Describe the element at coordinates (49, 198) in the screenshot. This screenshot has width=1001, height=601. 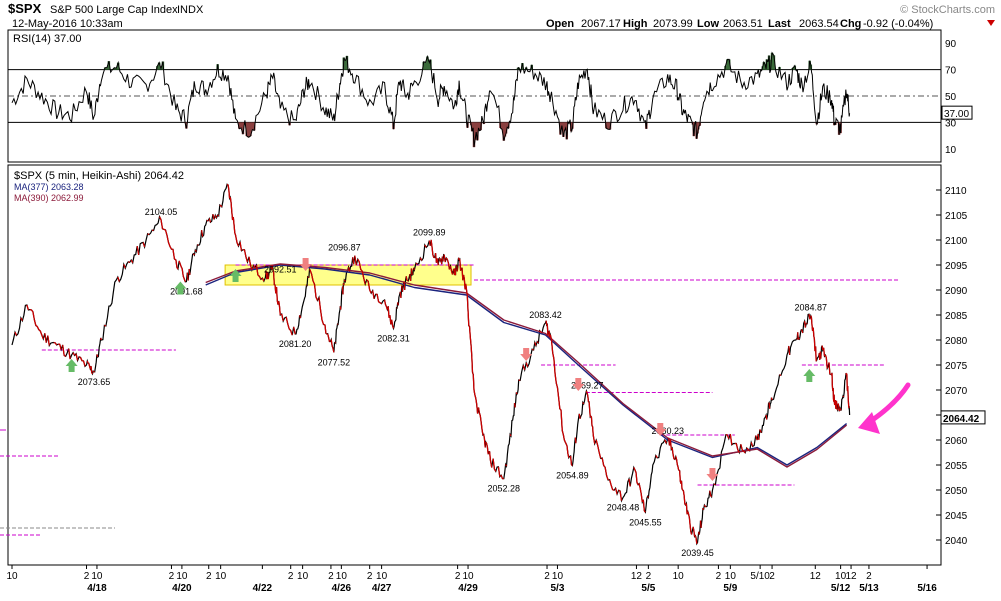
I see `legend-ma390: MA(390) 2062.99` at that location.